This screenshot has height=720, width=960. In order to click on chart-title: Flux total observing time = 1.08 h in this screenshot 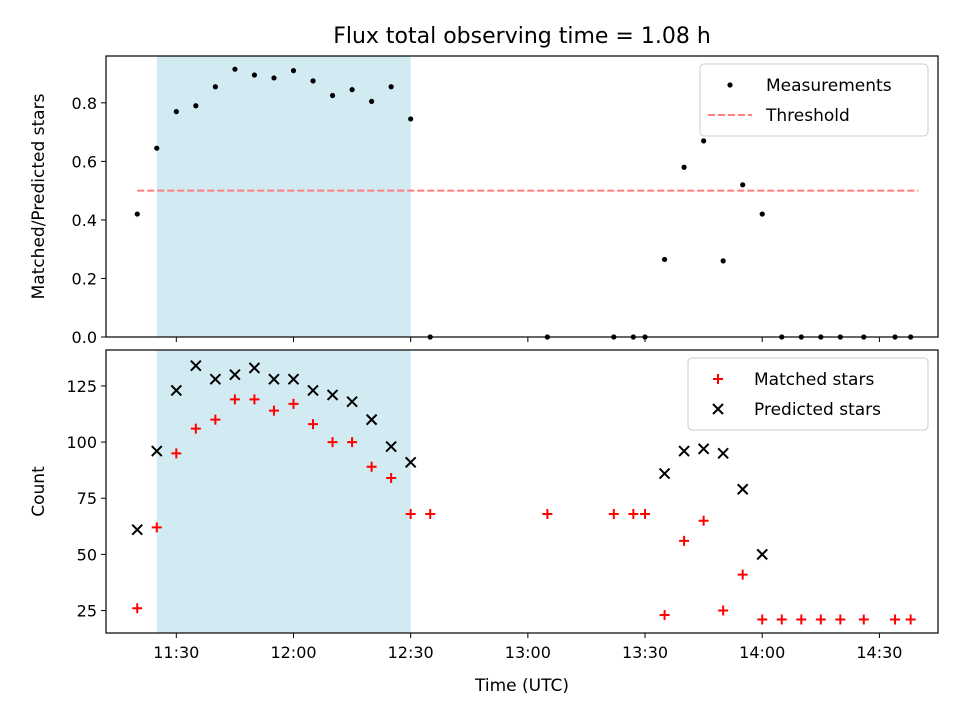, I will do `click(522, 36)`.